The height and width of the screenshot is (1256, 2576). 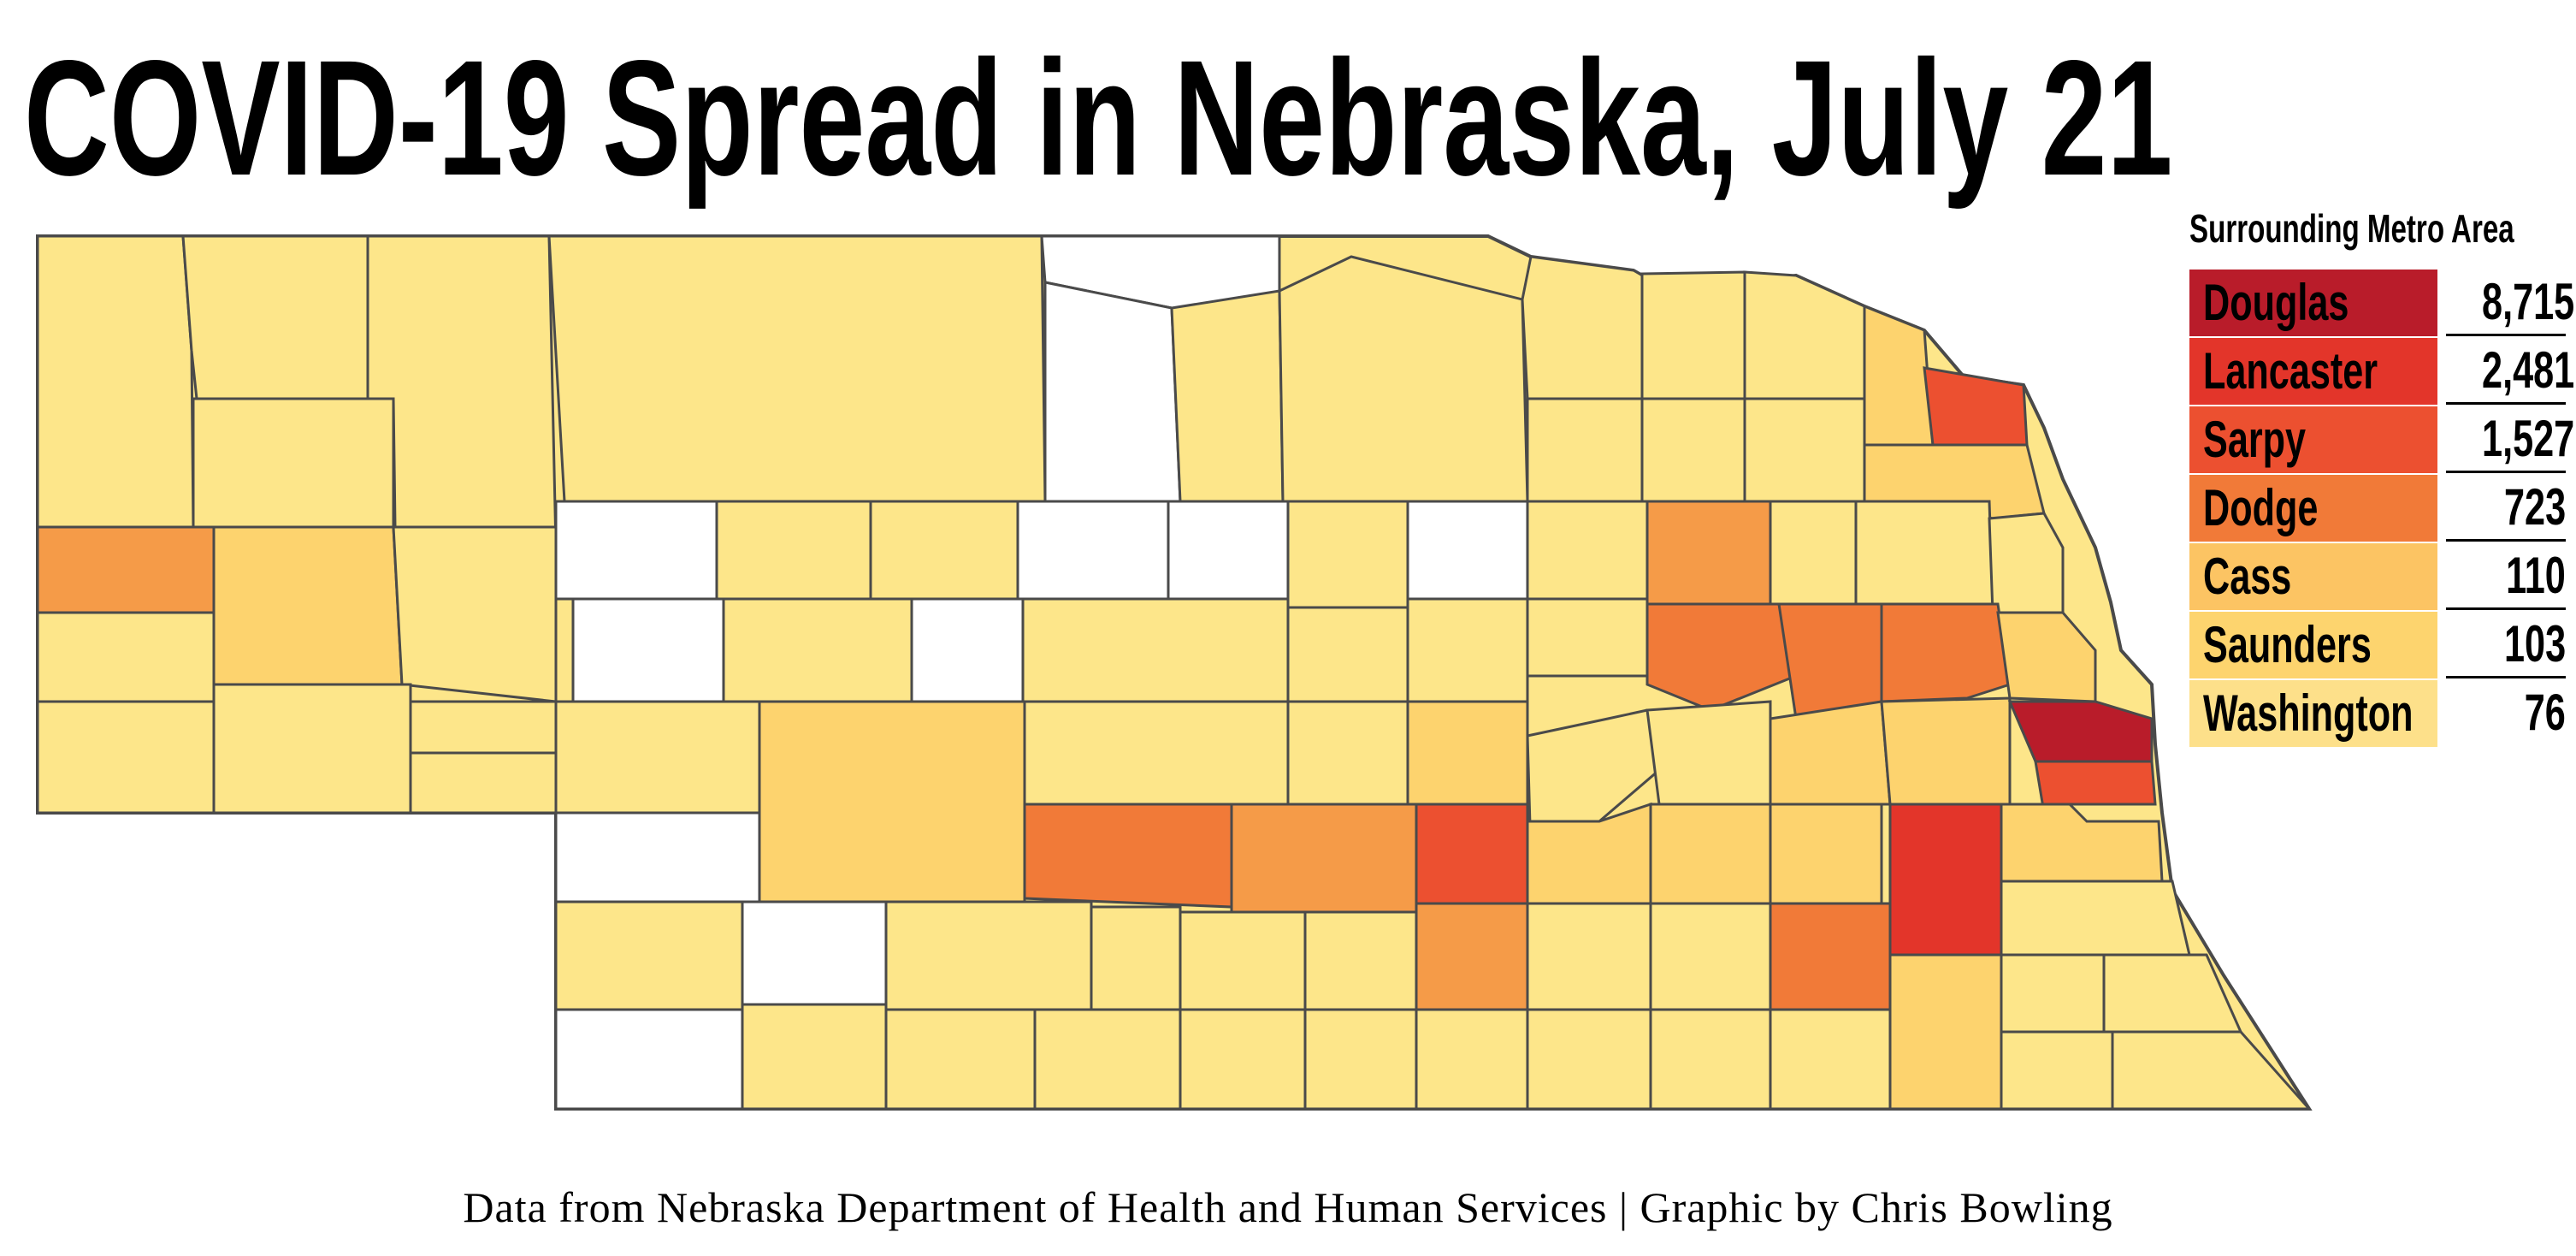 I want to click on legend-case-count-cell: 723, so click(x=2506, y=509).